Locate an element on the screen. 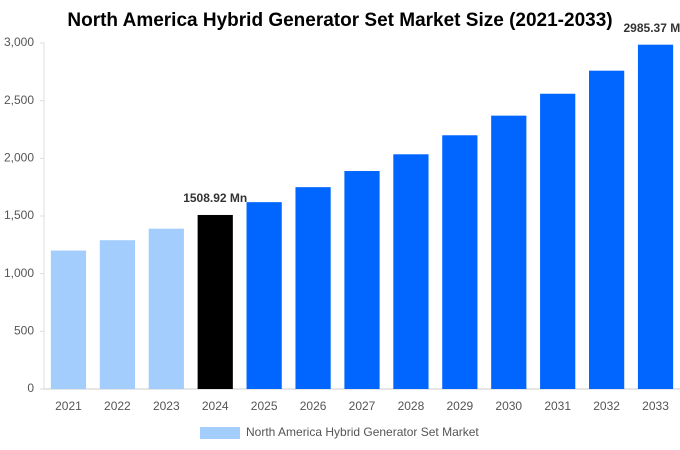 This screenshot has width=680, height=450. x-tick-label: 2025 is located at coordinates (264, 406).